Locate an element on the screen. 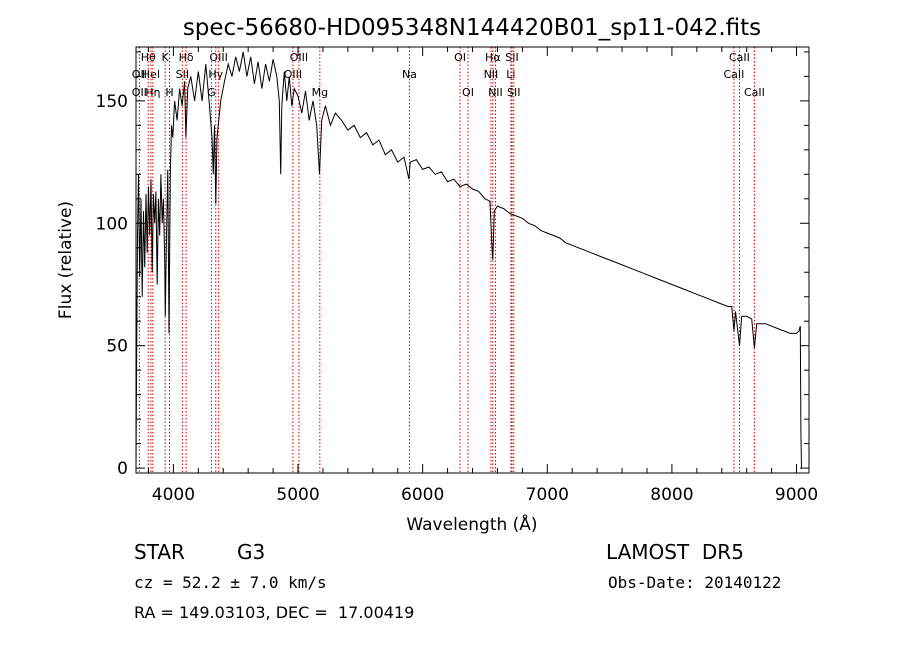  spectral-line-label: G is located at coordinates (211, 92).